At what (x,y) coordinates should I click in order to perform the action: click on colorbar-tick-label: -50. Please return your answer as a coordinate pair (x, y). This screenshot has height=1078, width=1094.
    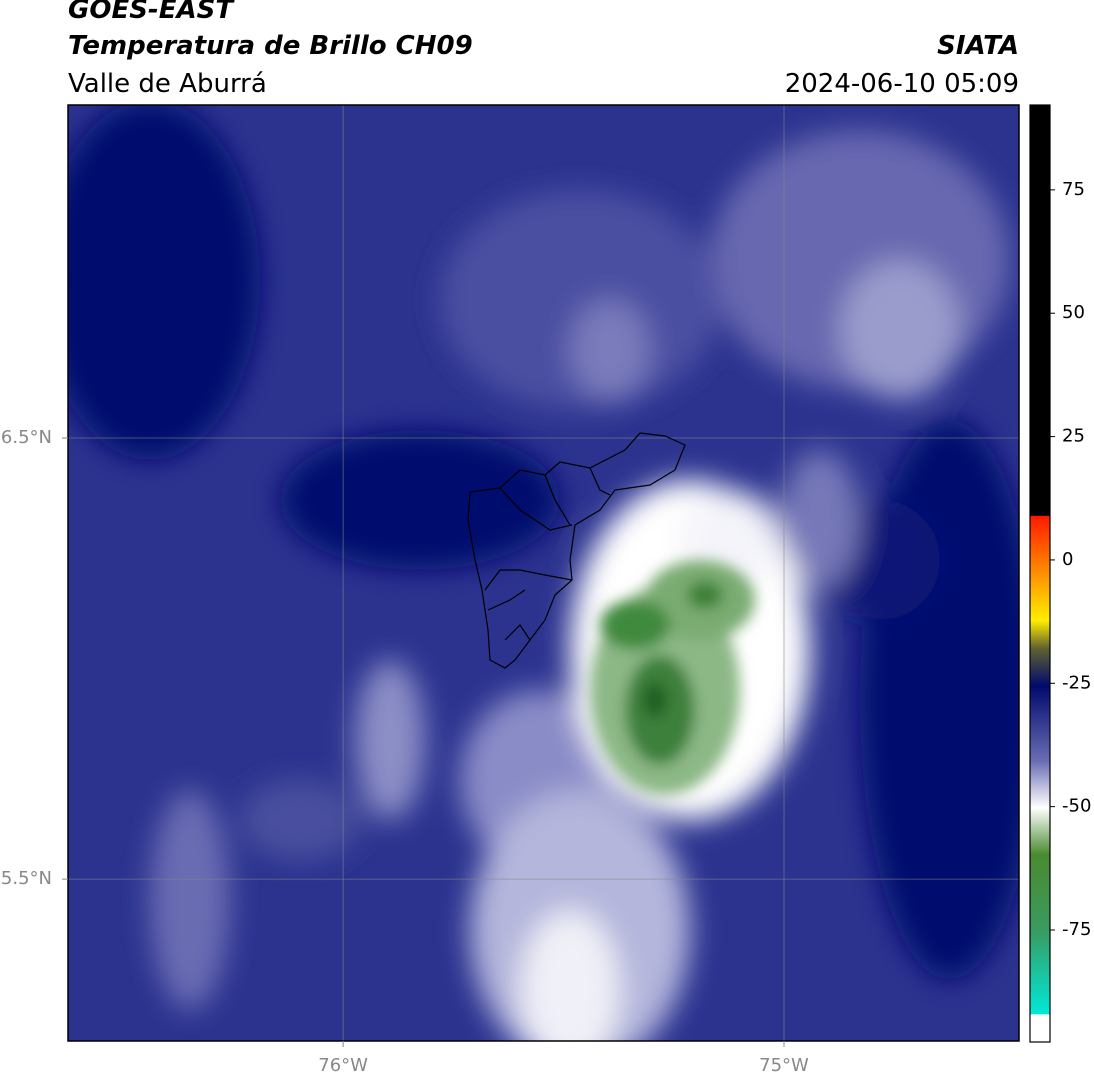
    Looking at the image, I should click on (1076, 806).